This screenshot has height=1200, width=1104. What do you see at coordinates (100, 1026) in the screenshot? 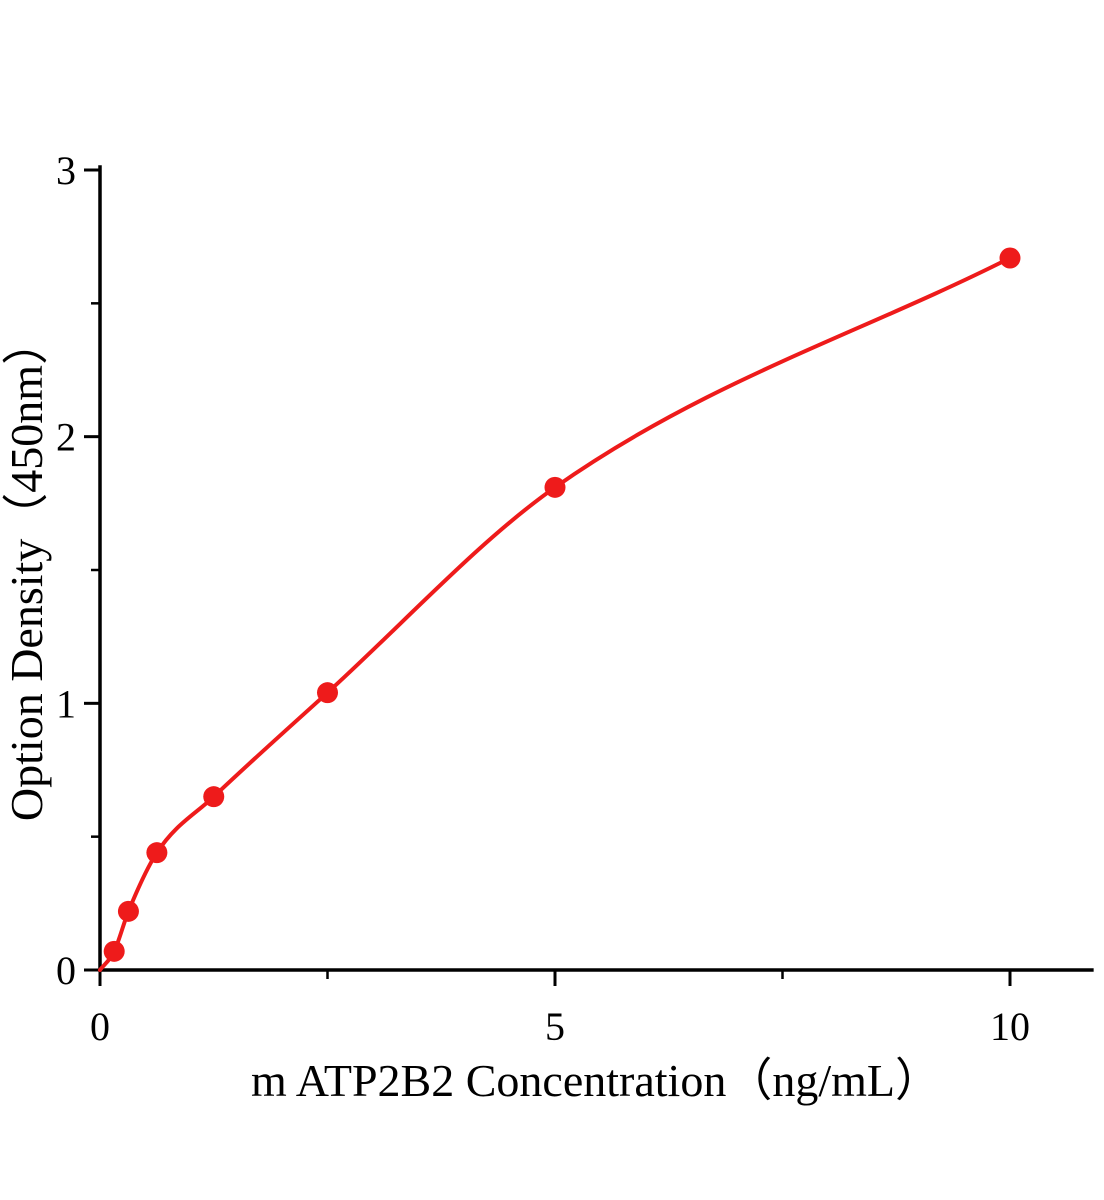
I see `x-tick-label: 0` at bounding box center [100, 1026].